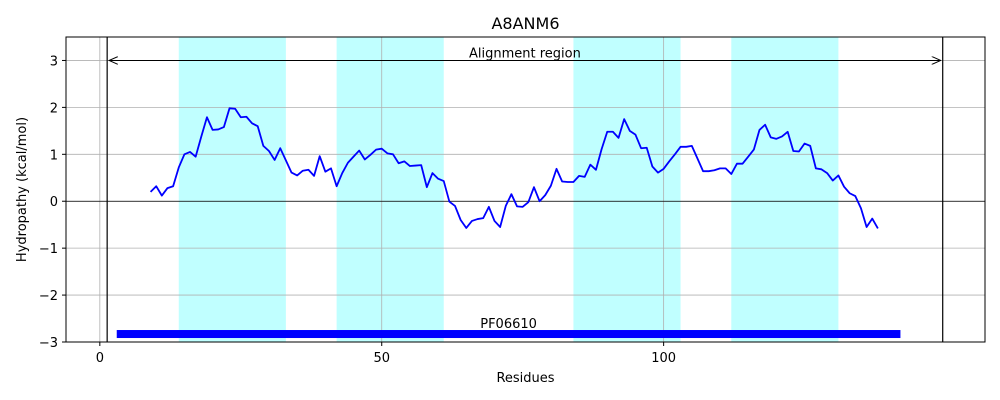  Describe the element at coordinates (54, 108) in the screenshot. I see `y-tick-label-5: 2` at that location.